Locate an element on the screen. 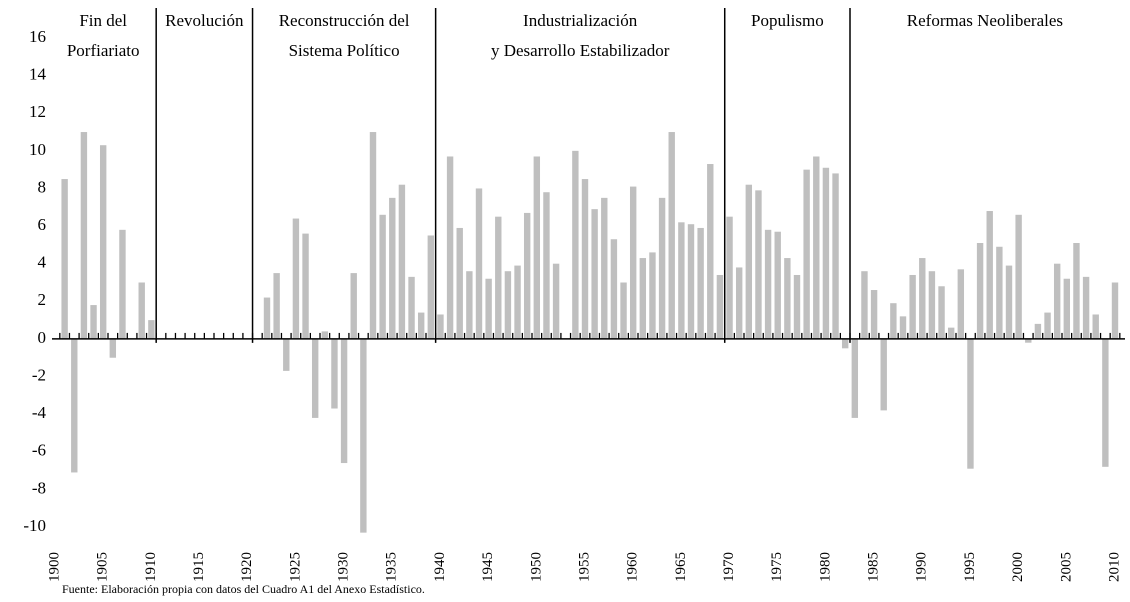 The width and height of the screenshot is (1130, 602). period-label: Fin del is located at coordinates (103, 20).